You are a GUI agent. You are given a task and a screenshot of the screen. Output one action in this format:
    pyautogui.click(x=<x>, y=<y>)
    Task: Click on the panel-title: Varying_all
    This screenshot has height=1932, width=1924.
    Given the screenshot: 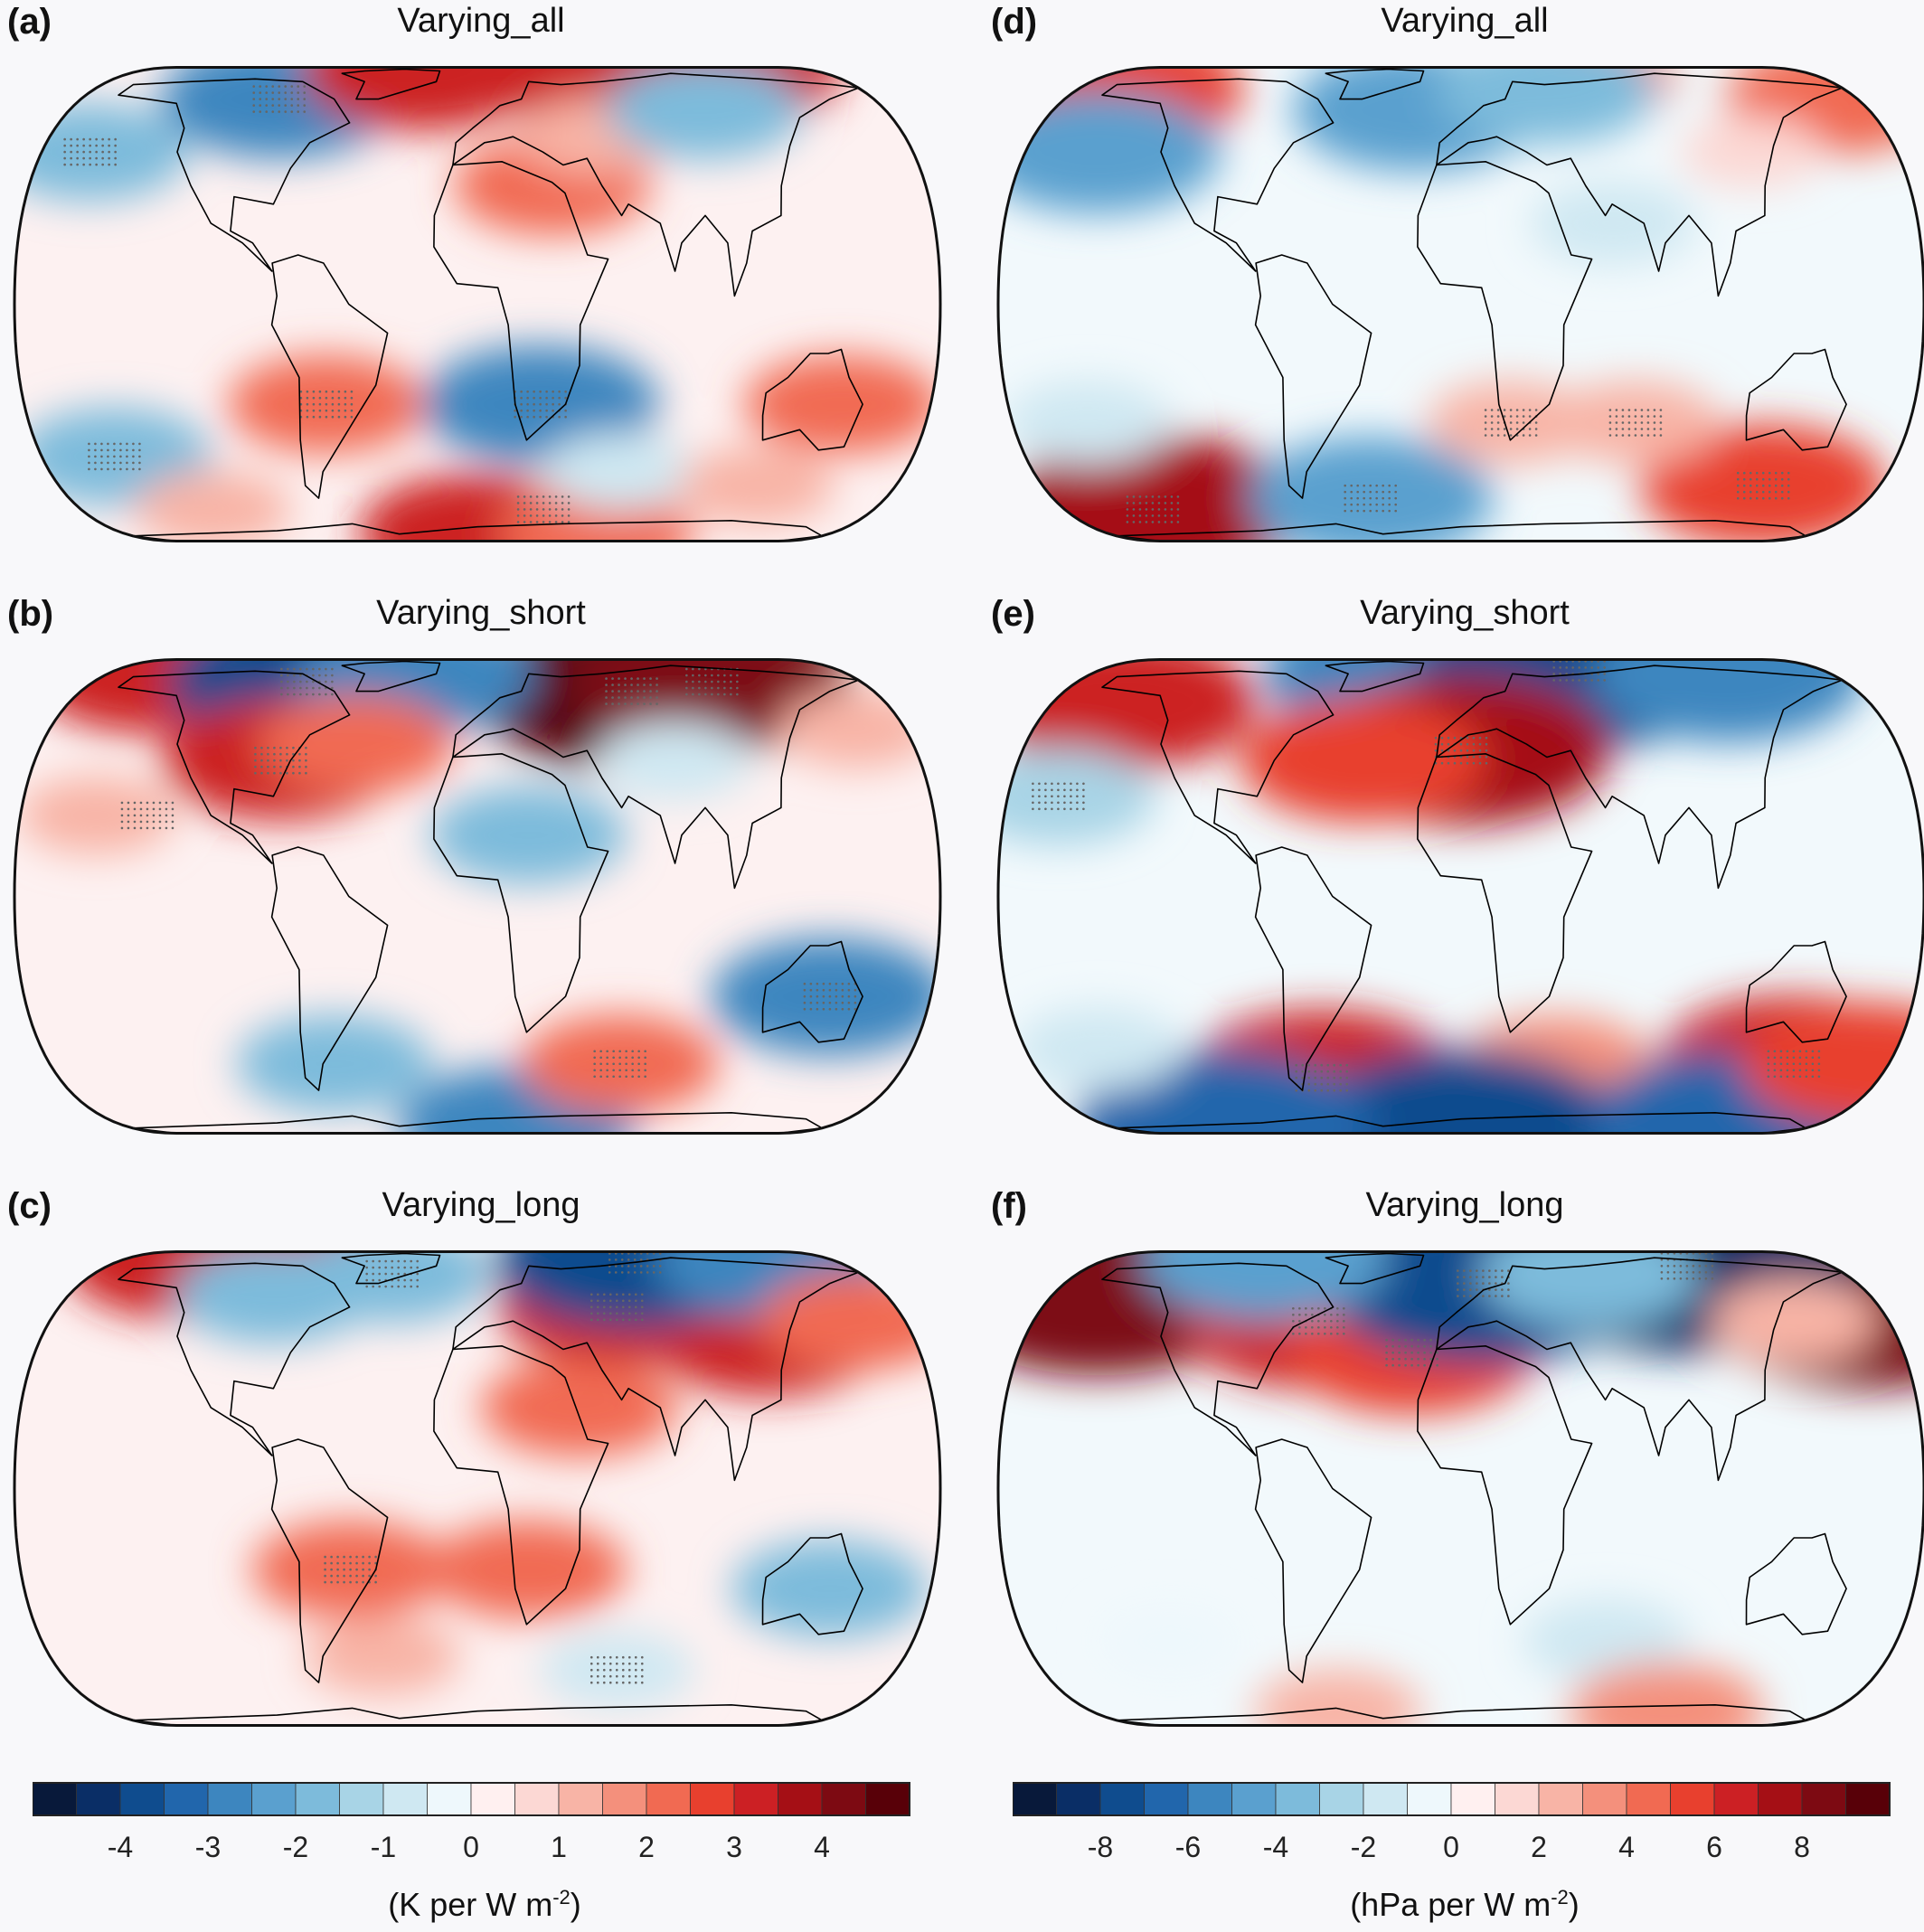 What is the action you would take?
    pyautogui.click(x=481, y=21)
    